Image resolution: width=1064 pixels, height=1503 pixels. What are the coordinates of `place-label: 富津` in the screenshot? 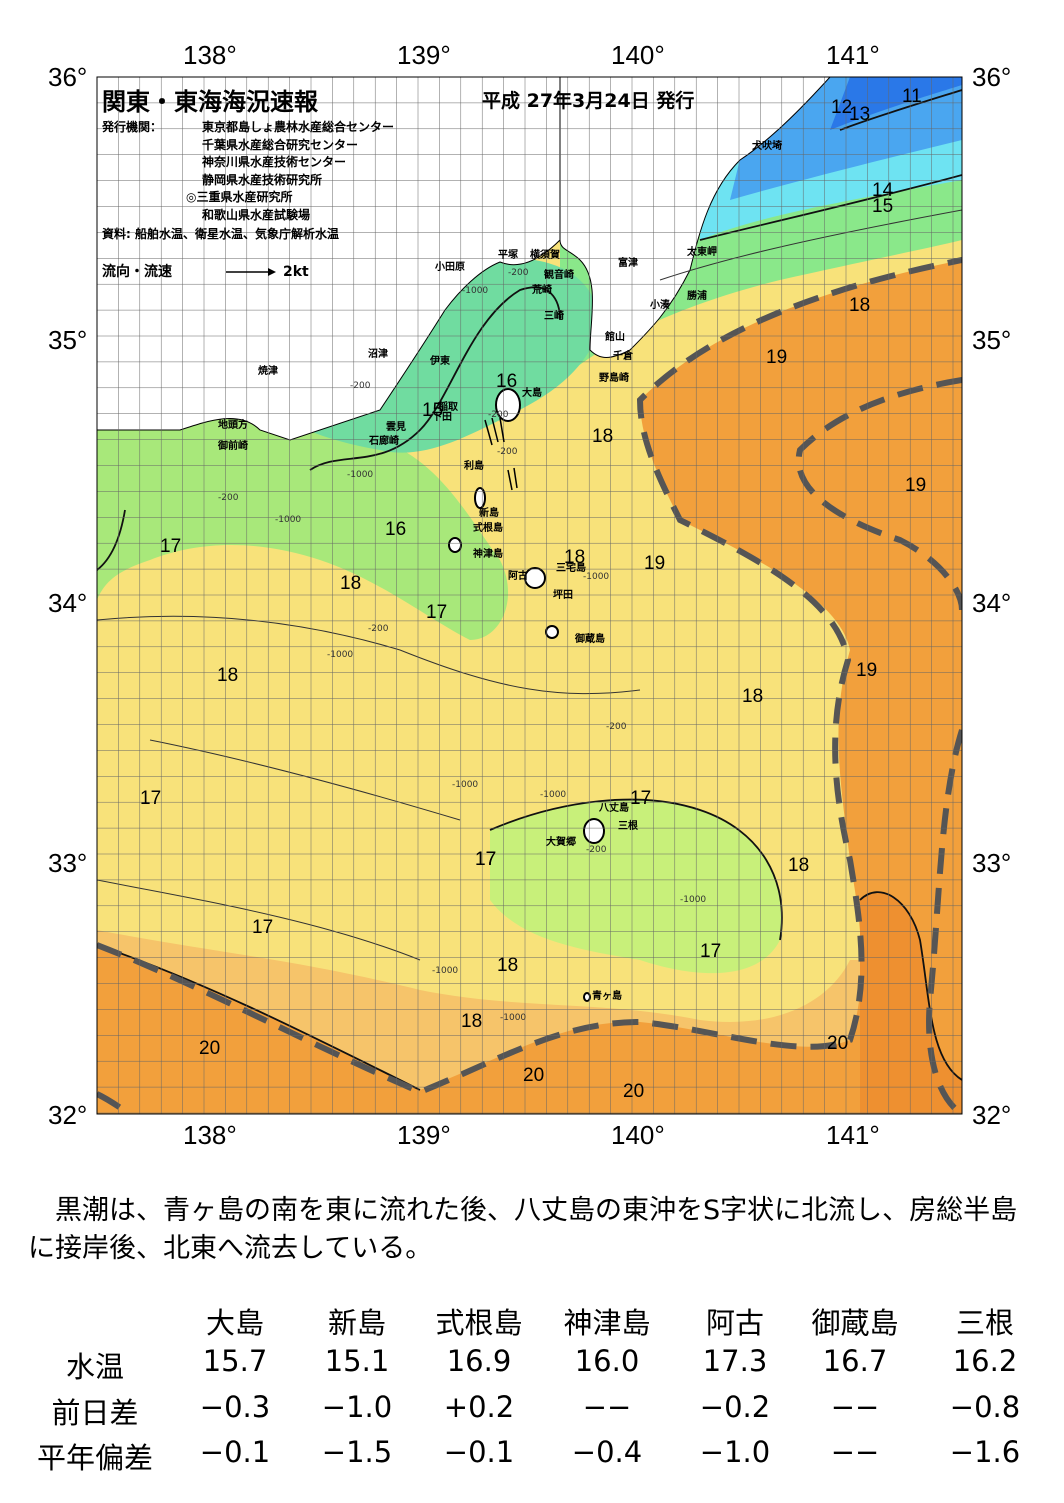 It's located at (628, 263).